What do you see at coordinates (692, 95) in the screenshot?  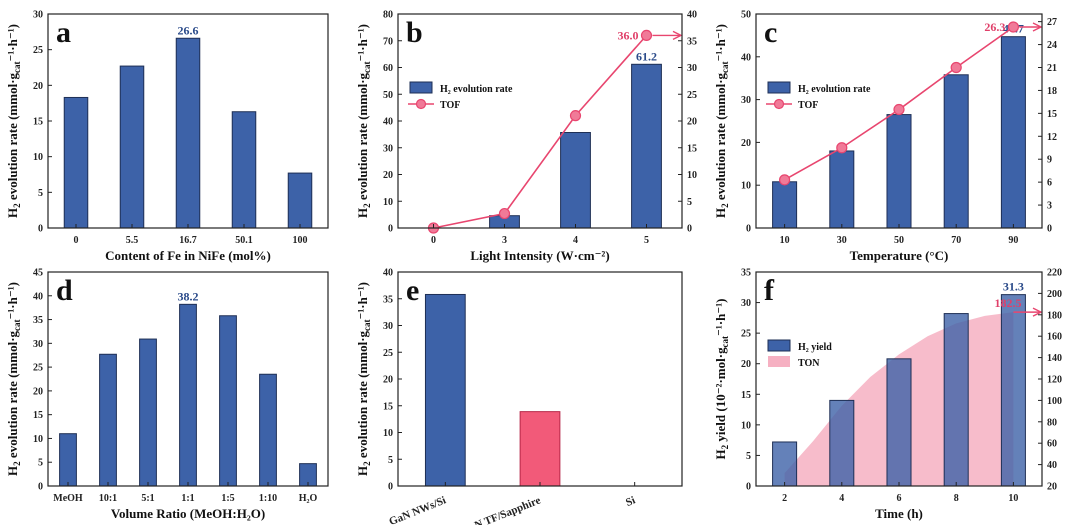 I see `y2-tick-label: 25` at bounding box center [692, 95].